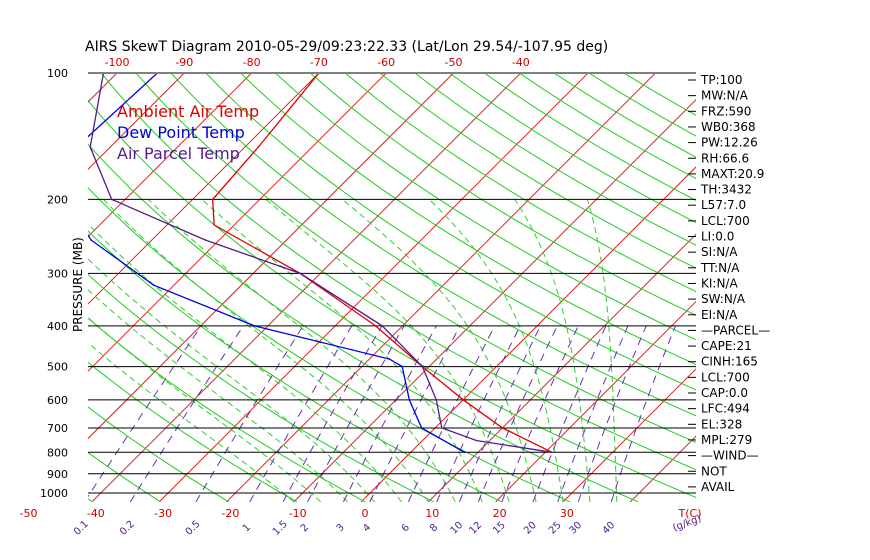  I want to click on mixing-ratio-label: 15, so click(499, 528).